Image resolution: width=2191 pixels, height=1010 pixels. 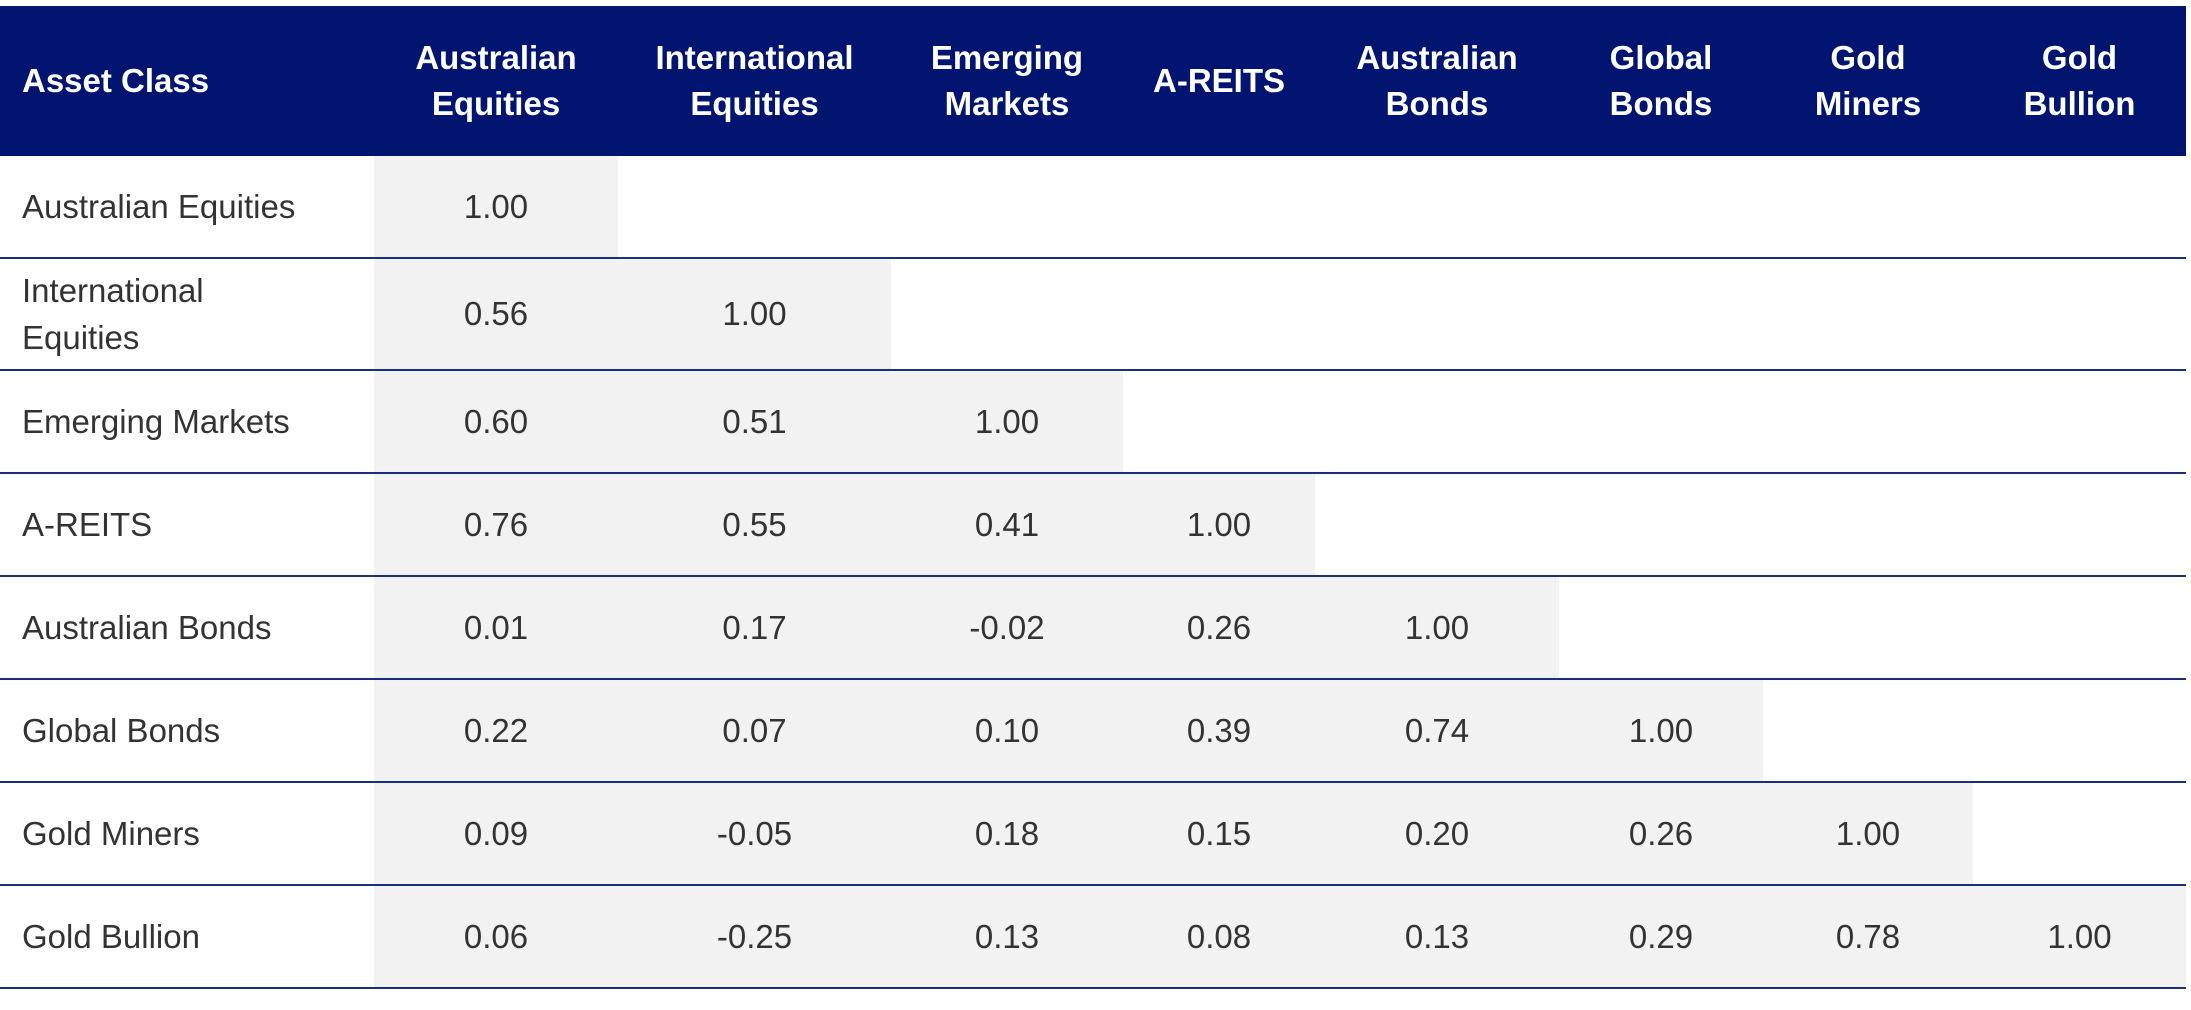 What do you see at coordinates (496, 57) in the screenshot?
I see `header-australian-equities-line: Australian` at bounding box center [496, 57].